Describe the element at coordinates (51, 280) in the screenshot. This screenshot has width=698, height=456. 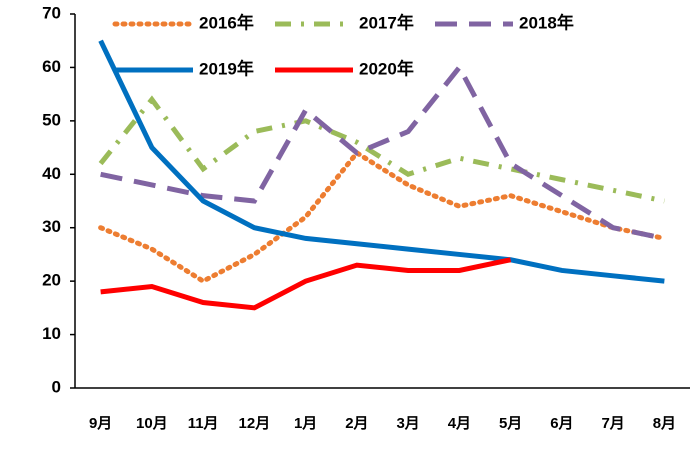
I see `y-tick-label: 20` at that location.